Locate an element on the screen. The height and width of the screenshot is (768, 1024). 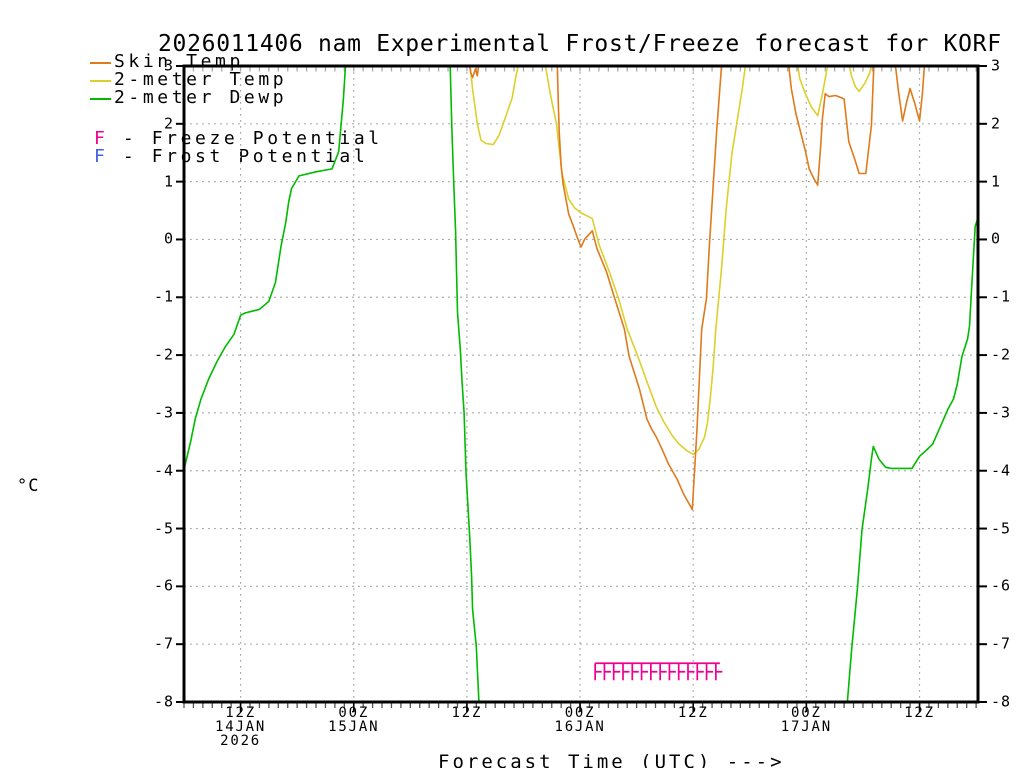
x-tick-label: 12Z 14JAN 2026 is located at coordinates (241, 727).